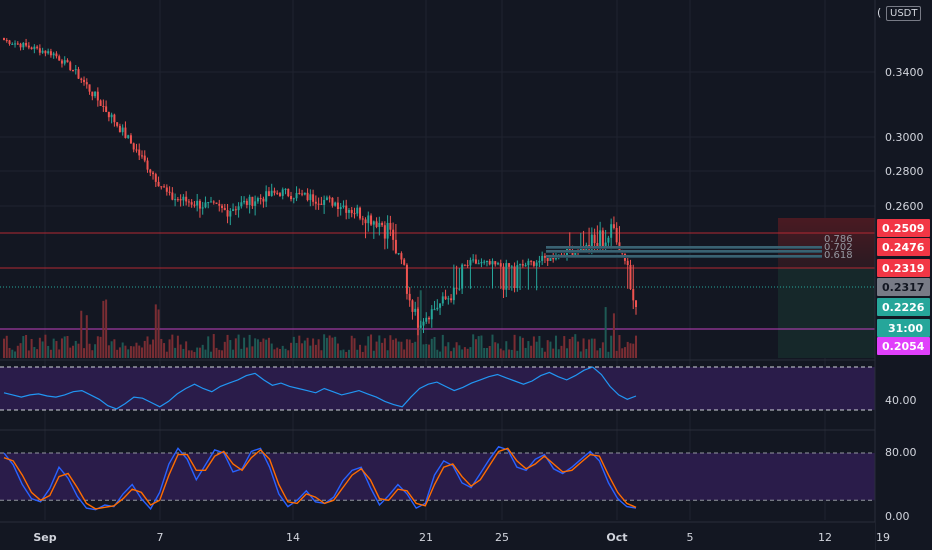 This screenshot has width=932, height=550. I want to click on price-tag-0.2054: 0.2054, so click(903, 346).